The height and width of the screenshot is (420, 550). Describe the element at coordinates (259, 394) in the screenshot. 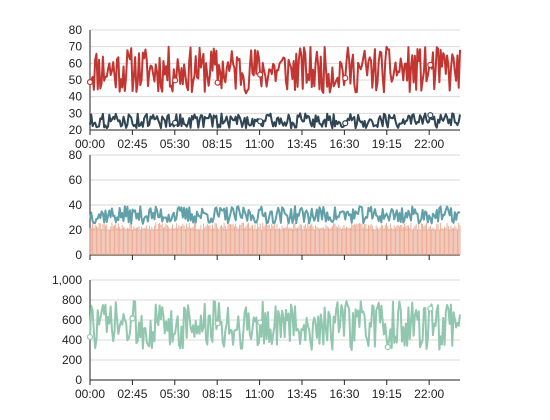

I see `x-tick-label: 11:00` at that location.